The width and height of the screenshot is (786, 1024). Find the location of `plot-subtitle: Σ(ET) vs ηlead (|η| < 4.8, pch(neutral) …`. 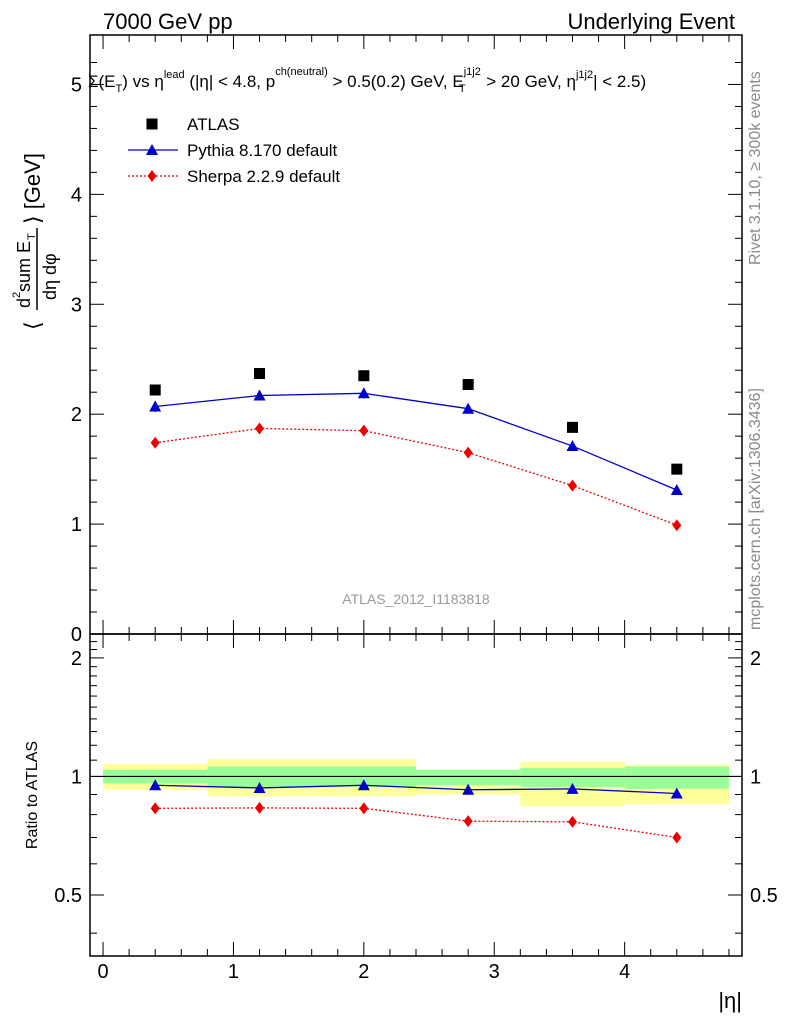

plot-subtitle: Σ(ET) vs ηlead (|η| < 4.8, pch(neutral) … is located at coordinates (367, 80).